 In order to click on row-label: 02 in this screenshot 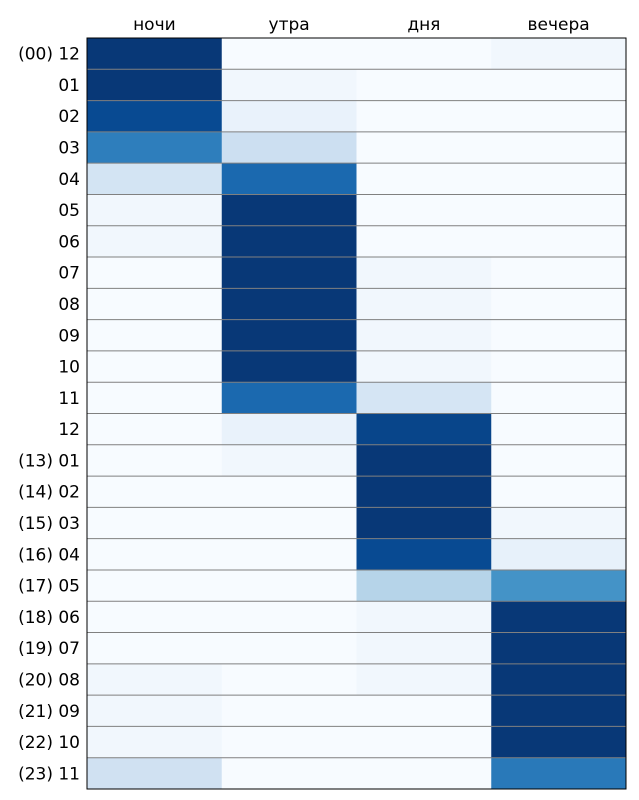, I will do `click(69, 117)`.